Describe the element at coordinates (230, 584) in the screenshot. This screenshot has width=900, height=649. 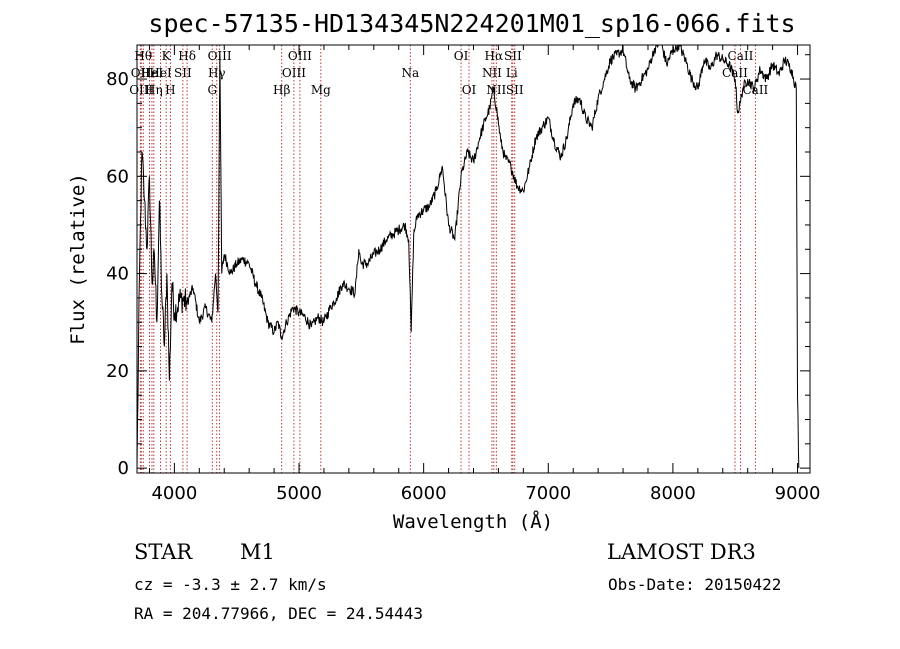
I see `redshift-velocity: cz = -3.3 ± 2.7 km/s` at that location.